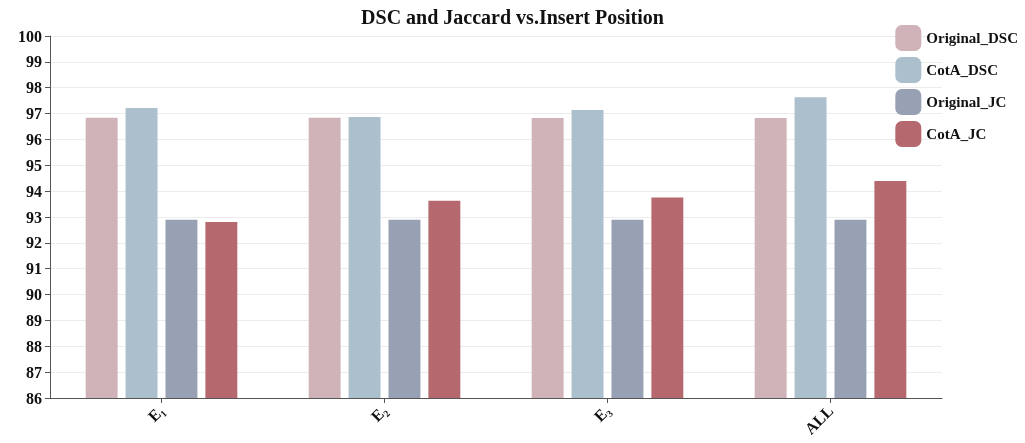  What do you see at coordinates (512, 17) in the screenshot?
I see `chart-title: DSC and Jaccard vs.Insert Position` at bounding box center [512, 17].